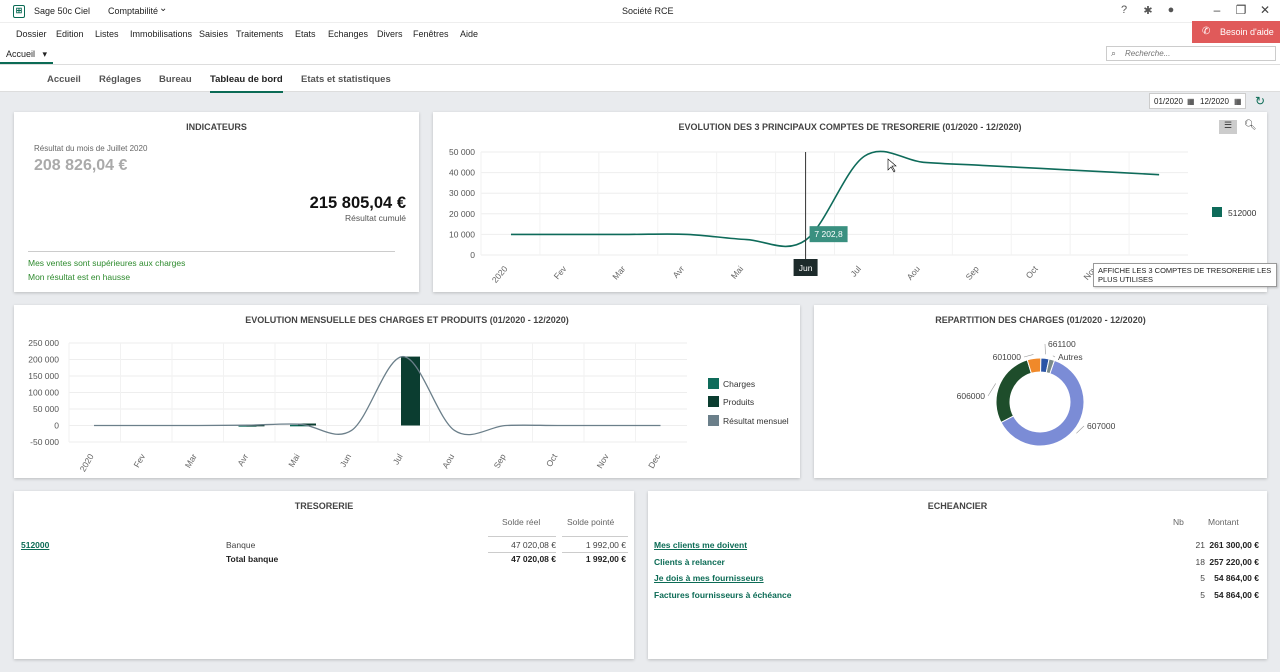 This screenshot has width=1280, height=672. What do you see at coordinates (1265, 10) in the screenshot?
I see `close-button: ✕` at bounding box center [1265, 10].